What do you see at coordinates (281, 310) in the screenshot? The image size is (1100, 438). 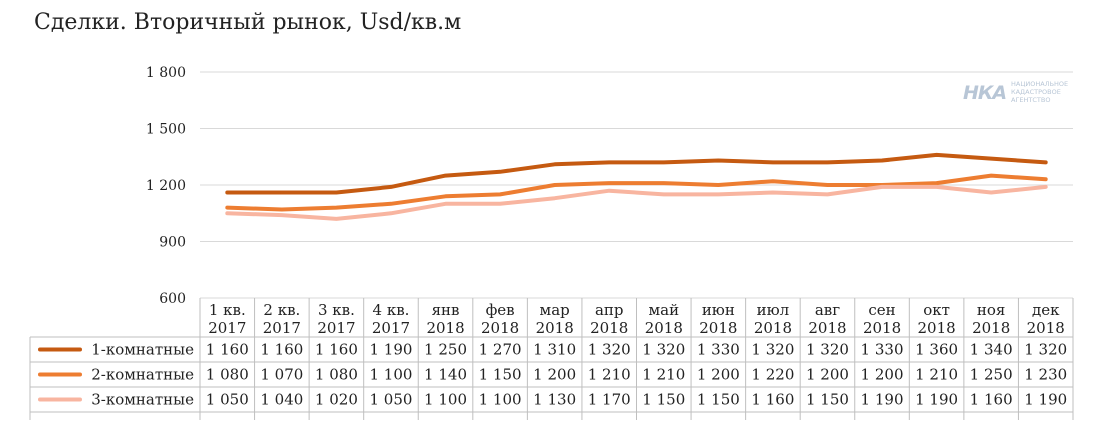 I see `x-tick-label: 2 кв.` at bounding box center [281, 310].